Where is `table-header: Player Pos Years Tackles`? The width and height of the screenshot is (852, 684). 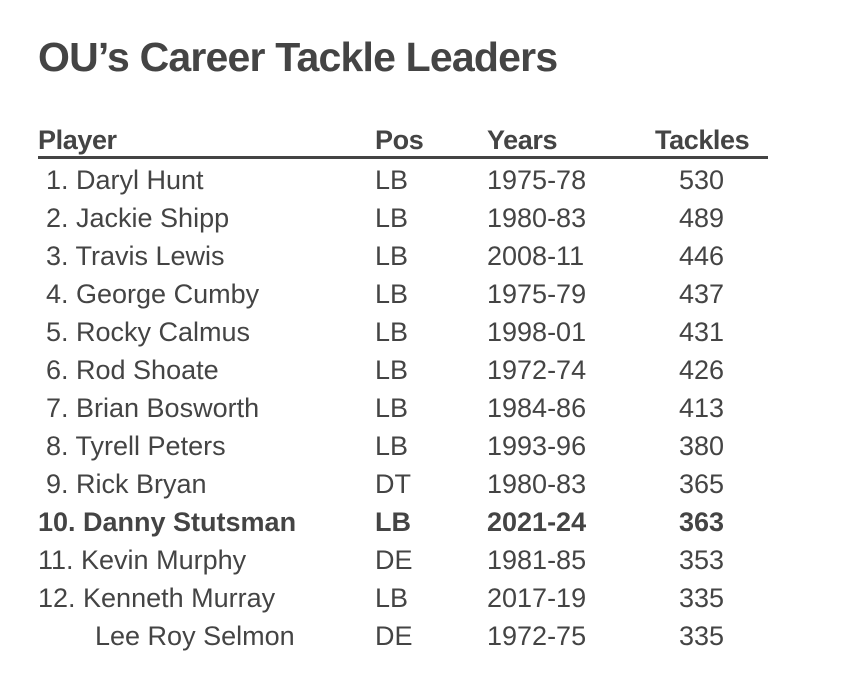
table-header: Player Pos Years Tackles is located at coordinates (403, 141).